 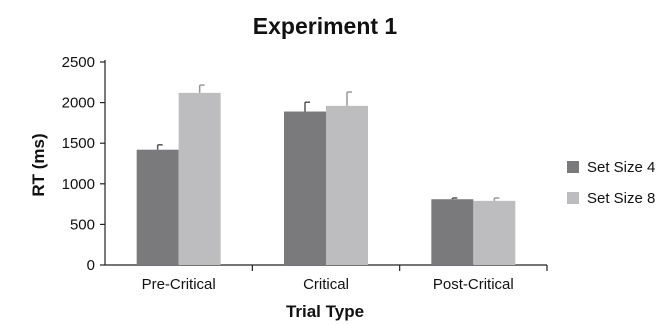 What do you see at coordinates (325, 26) in the screenshot?
I see `chart-title: Experiment 1` at bounding box center [325, 26].